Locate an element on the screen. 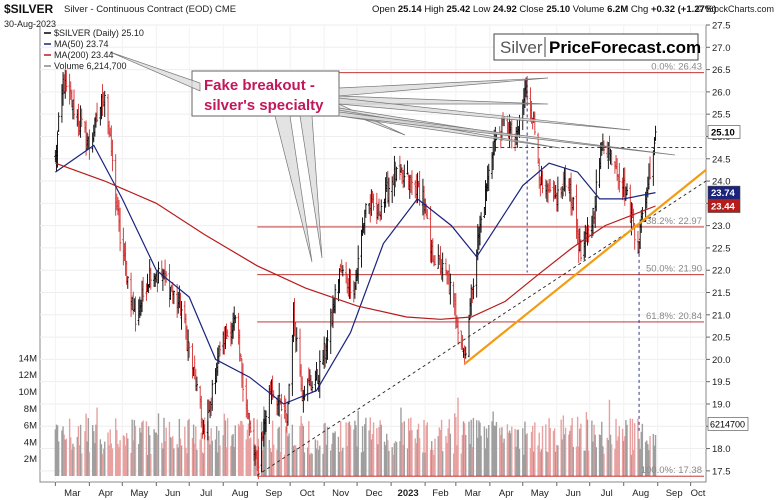 Image resolution: width=780 pixels, height=500 pixels. price-tick-label: 26.5 is located at coordinates (721, 70).